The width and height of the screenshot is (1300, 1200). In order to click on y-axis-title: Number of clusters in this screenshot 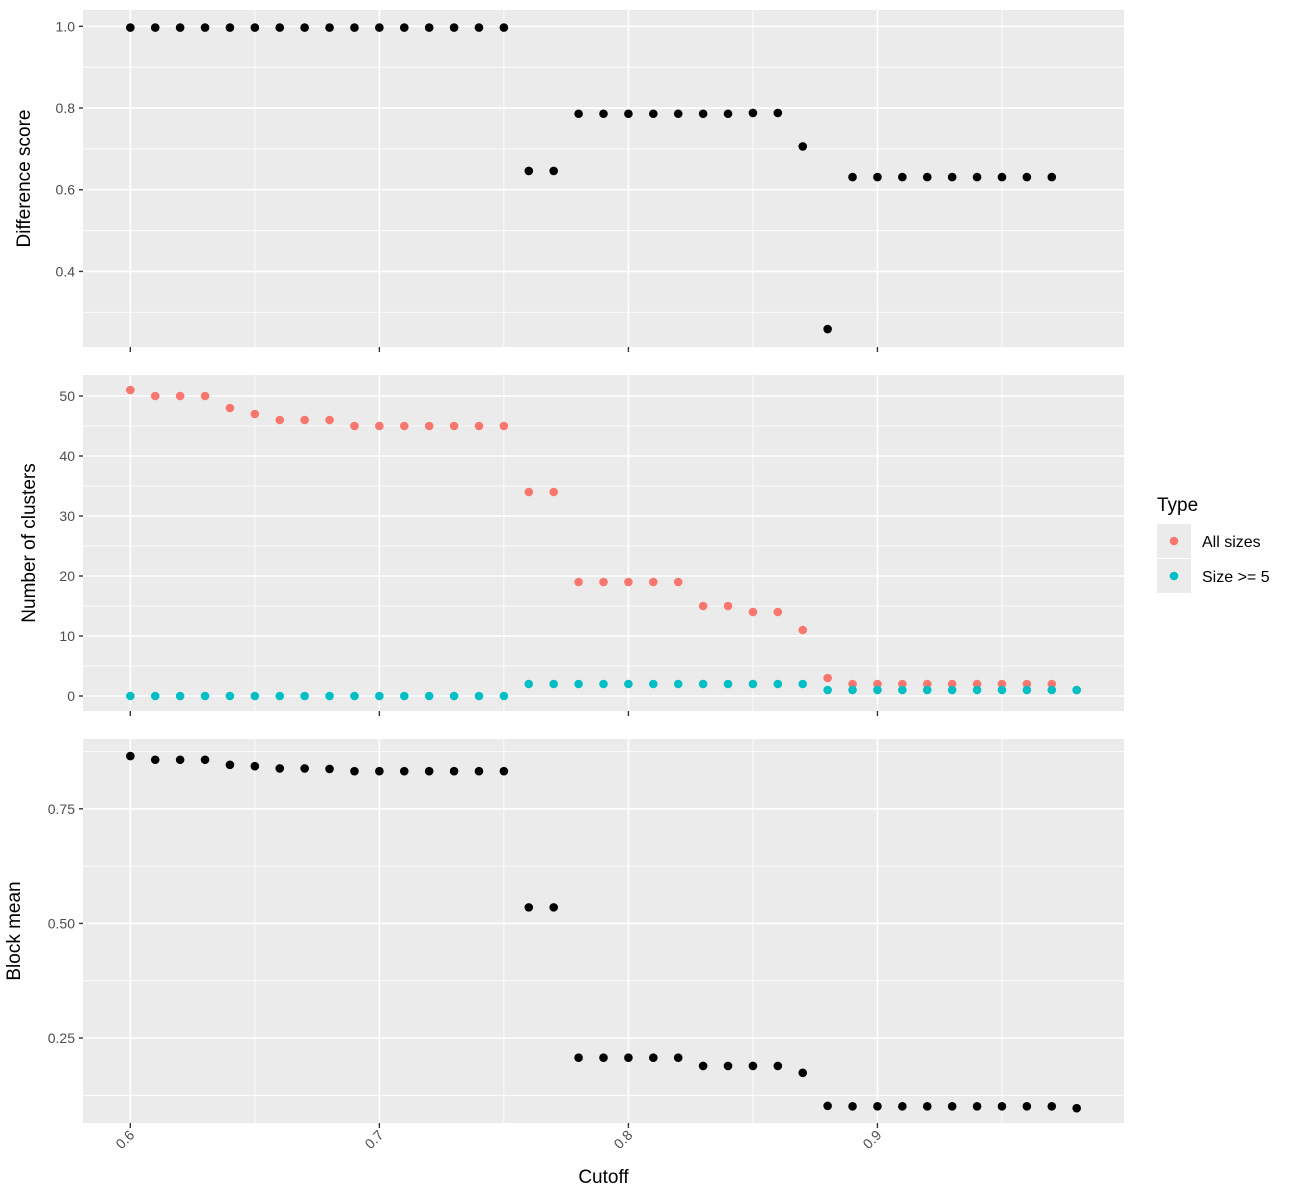, I will do `click(29, 542)`.